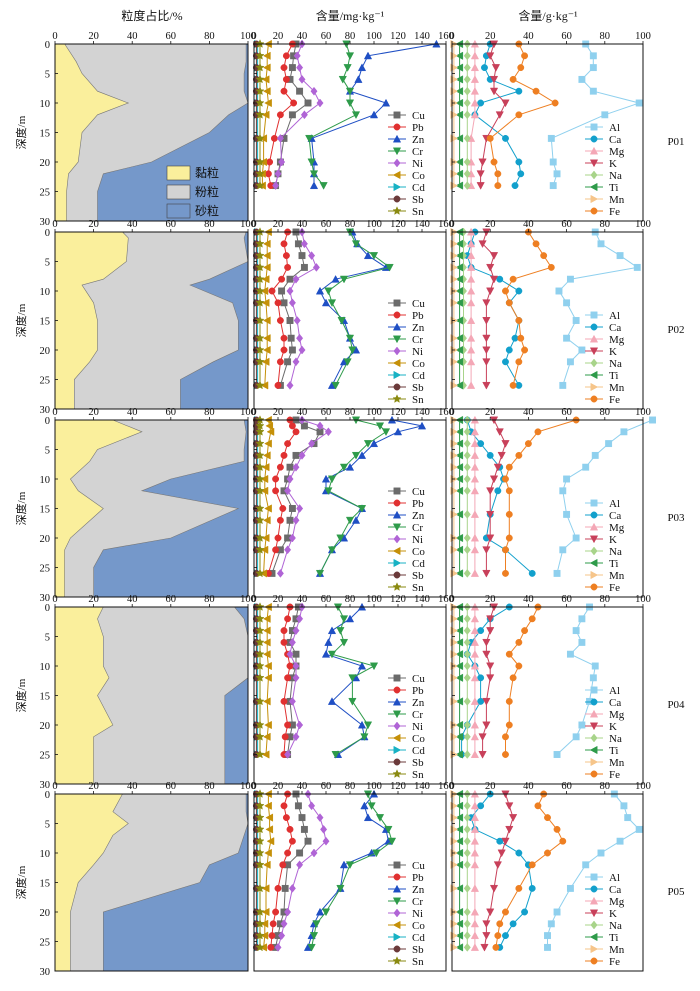 This screenshot has height=991, width=700. What do you see at coordinates (397, 210) in the screenshot?
I see `legend-marker-sn` at bounding box center [397, 210].